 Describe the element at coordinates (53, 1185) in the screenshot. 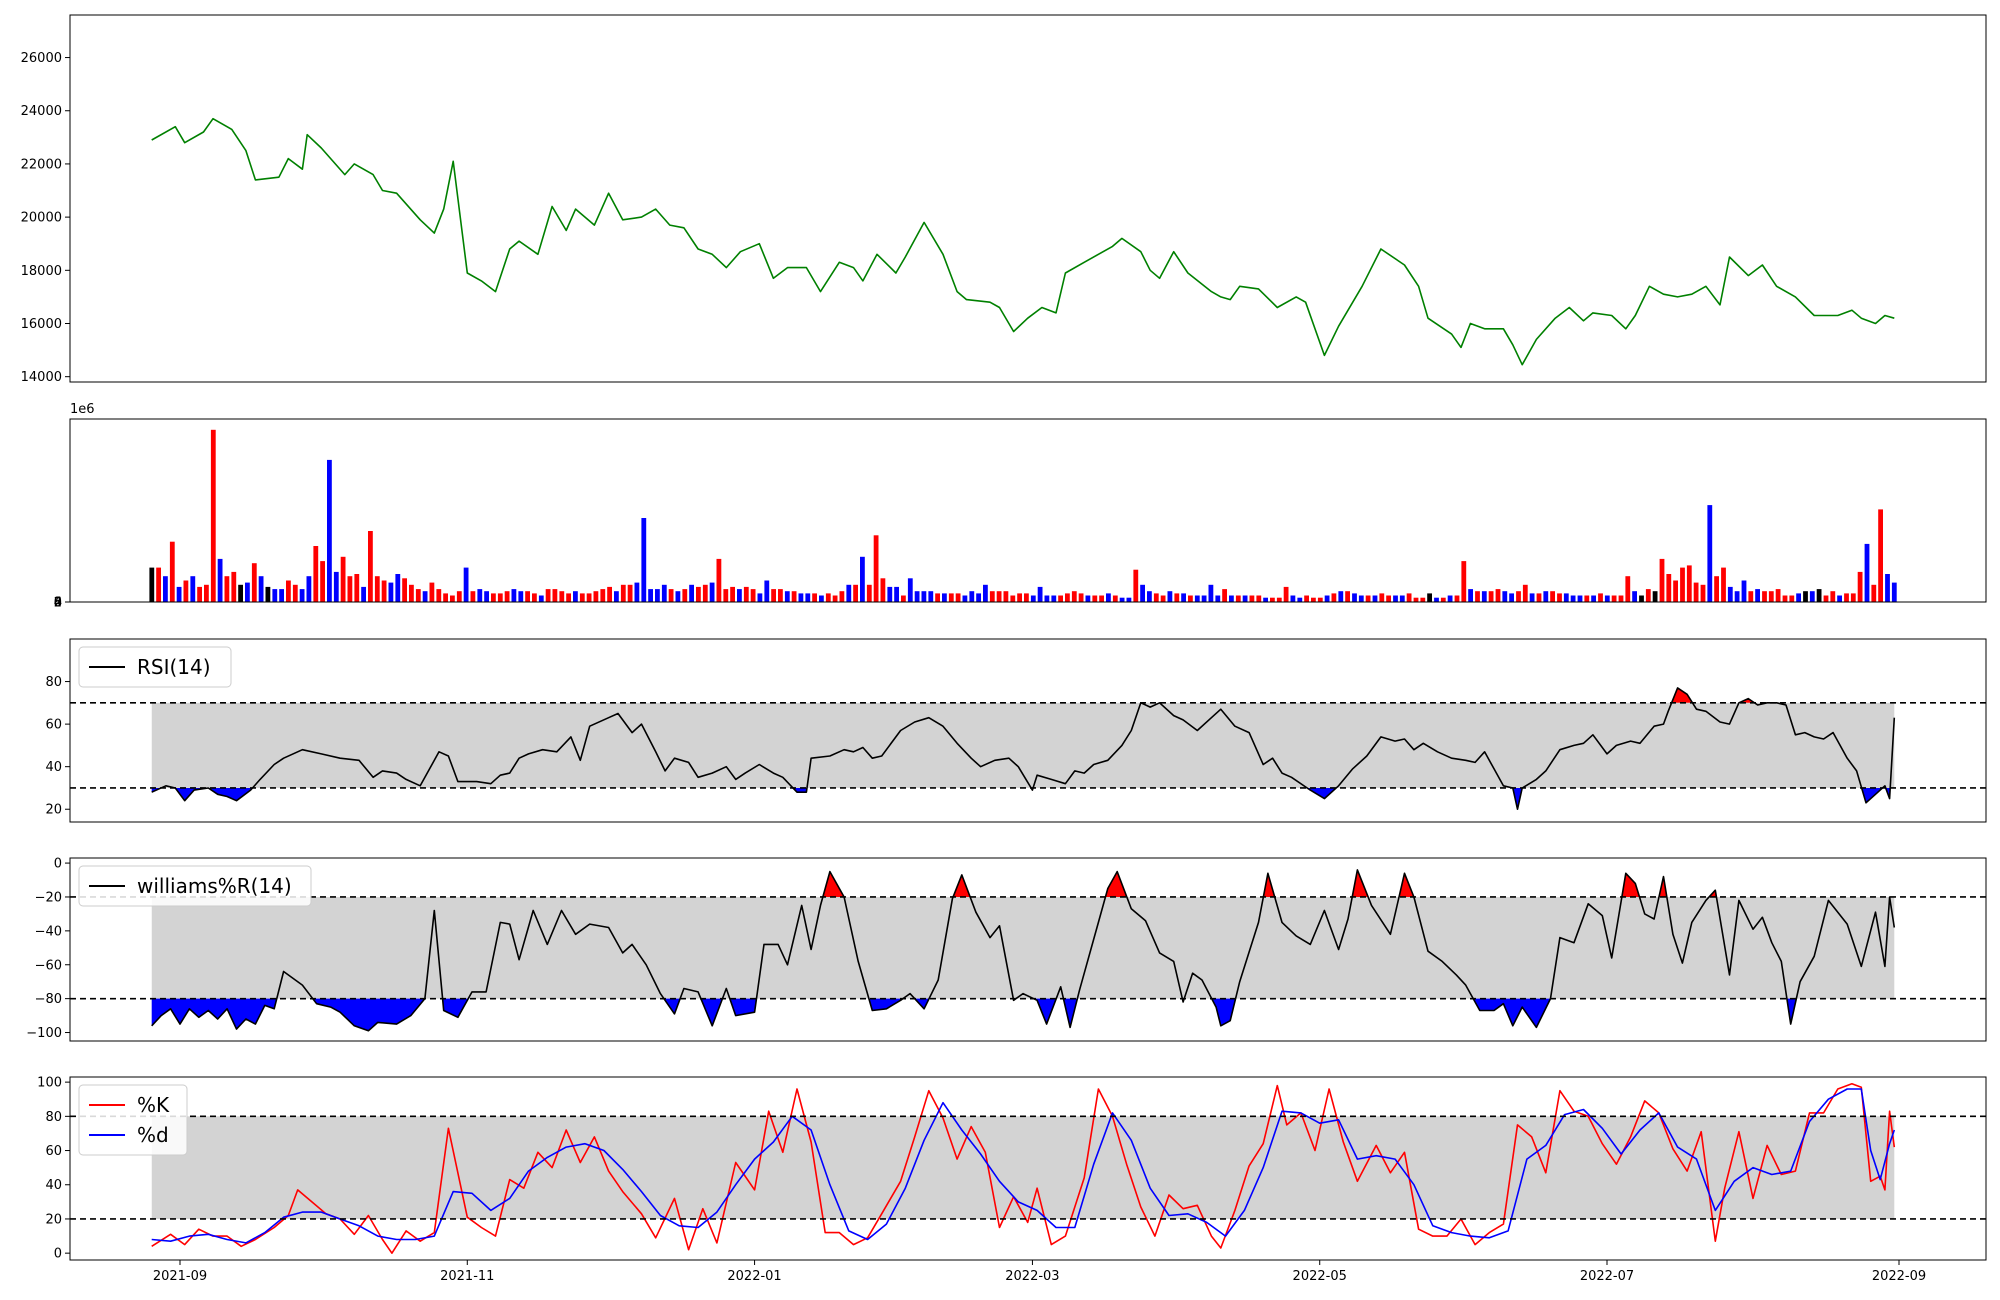

I see `stochastic-ytick-label: 40` at that location.